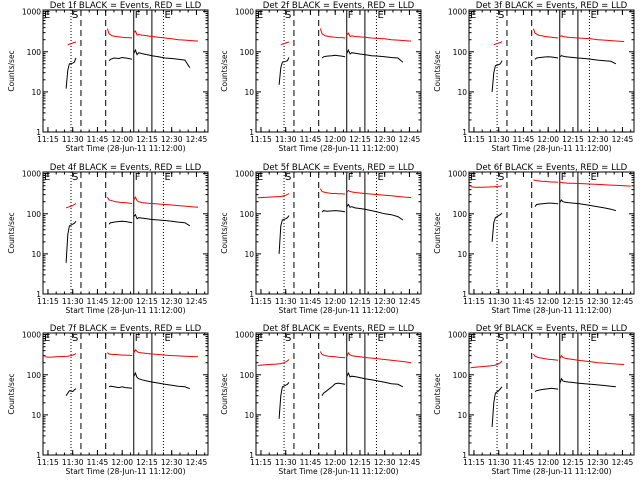  Describe the element at coordinates (339, 329) in the screenshot. I see `panel-title: Det 8f BLACK = Events, RED = LLD` at that location.